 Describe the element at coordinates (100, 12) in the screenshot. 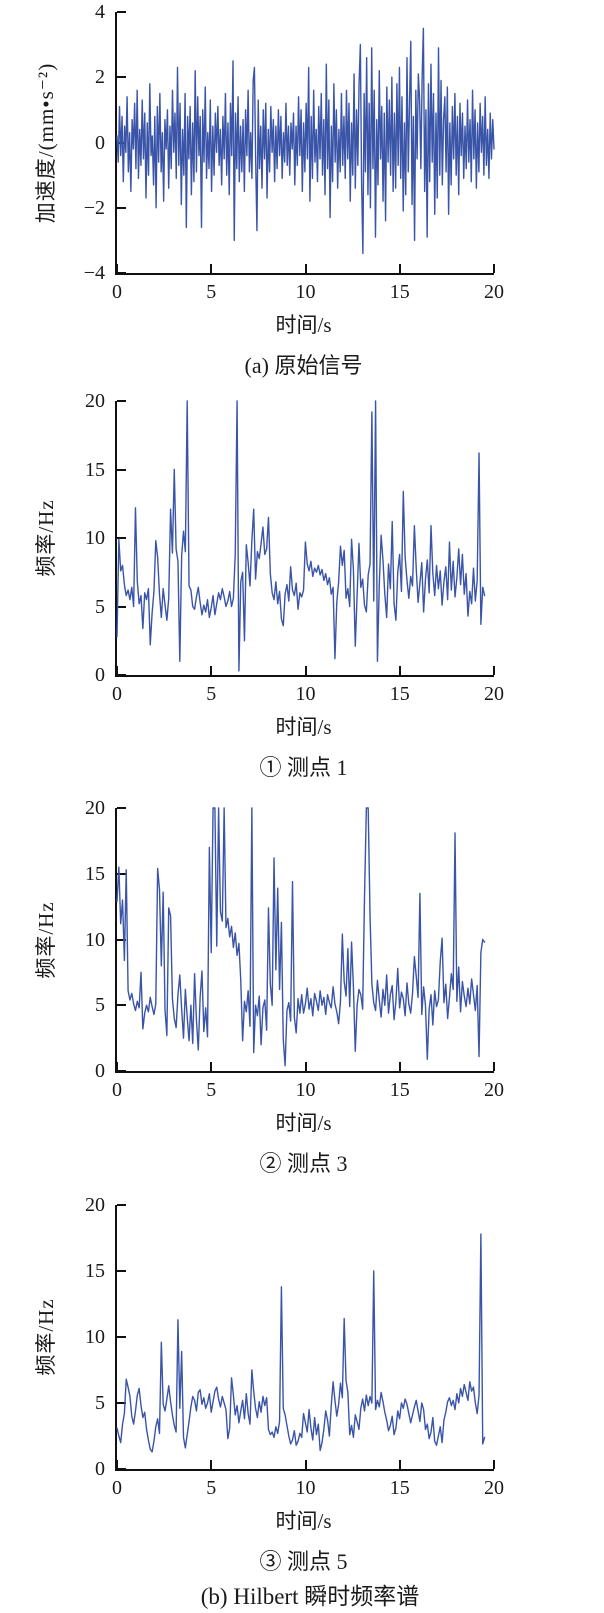

I see `y-tick-label: 4` at that location.